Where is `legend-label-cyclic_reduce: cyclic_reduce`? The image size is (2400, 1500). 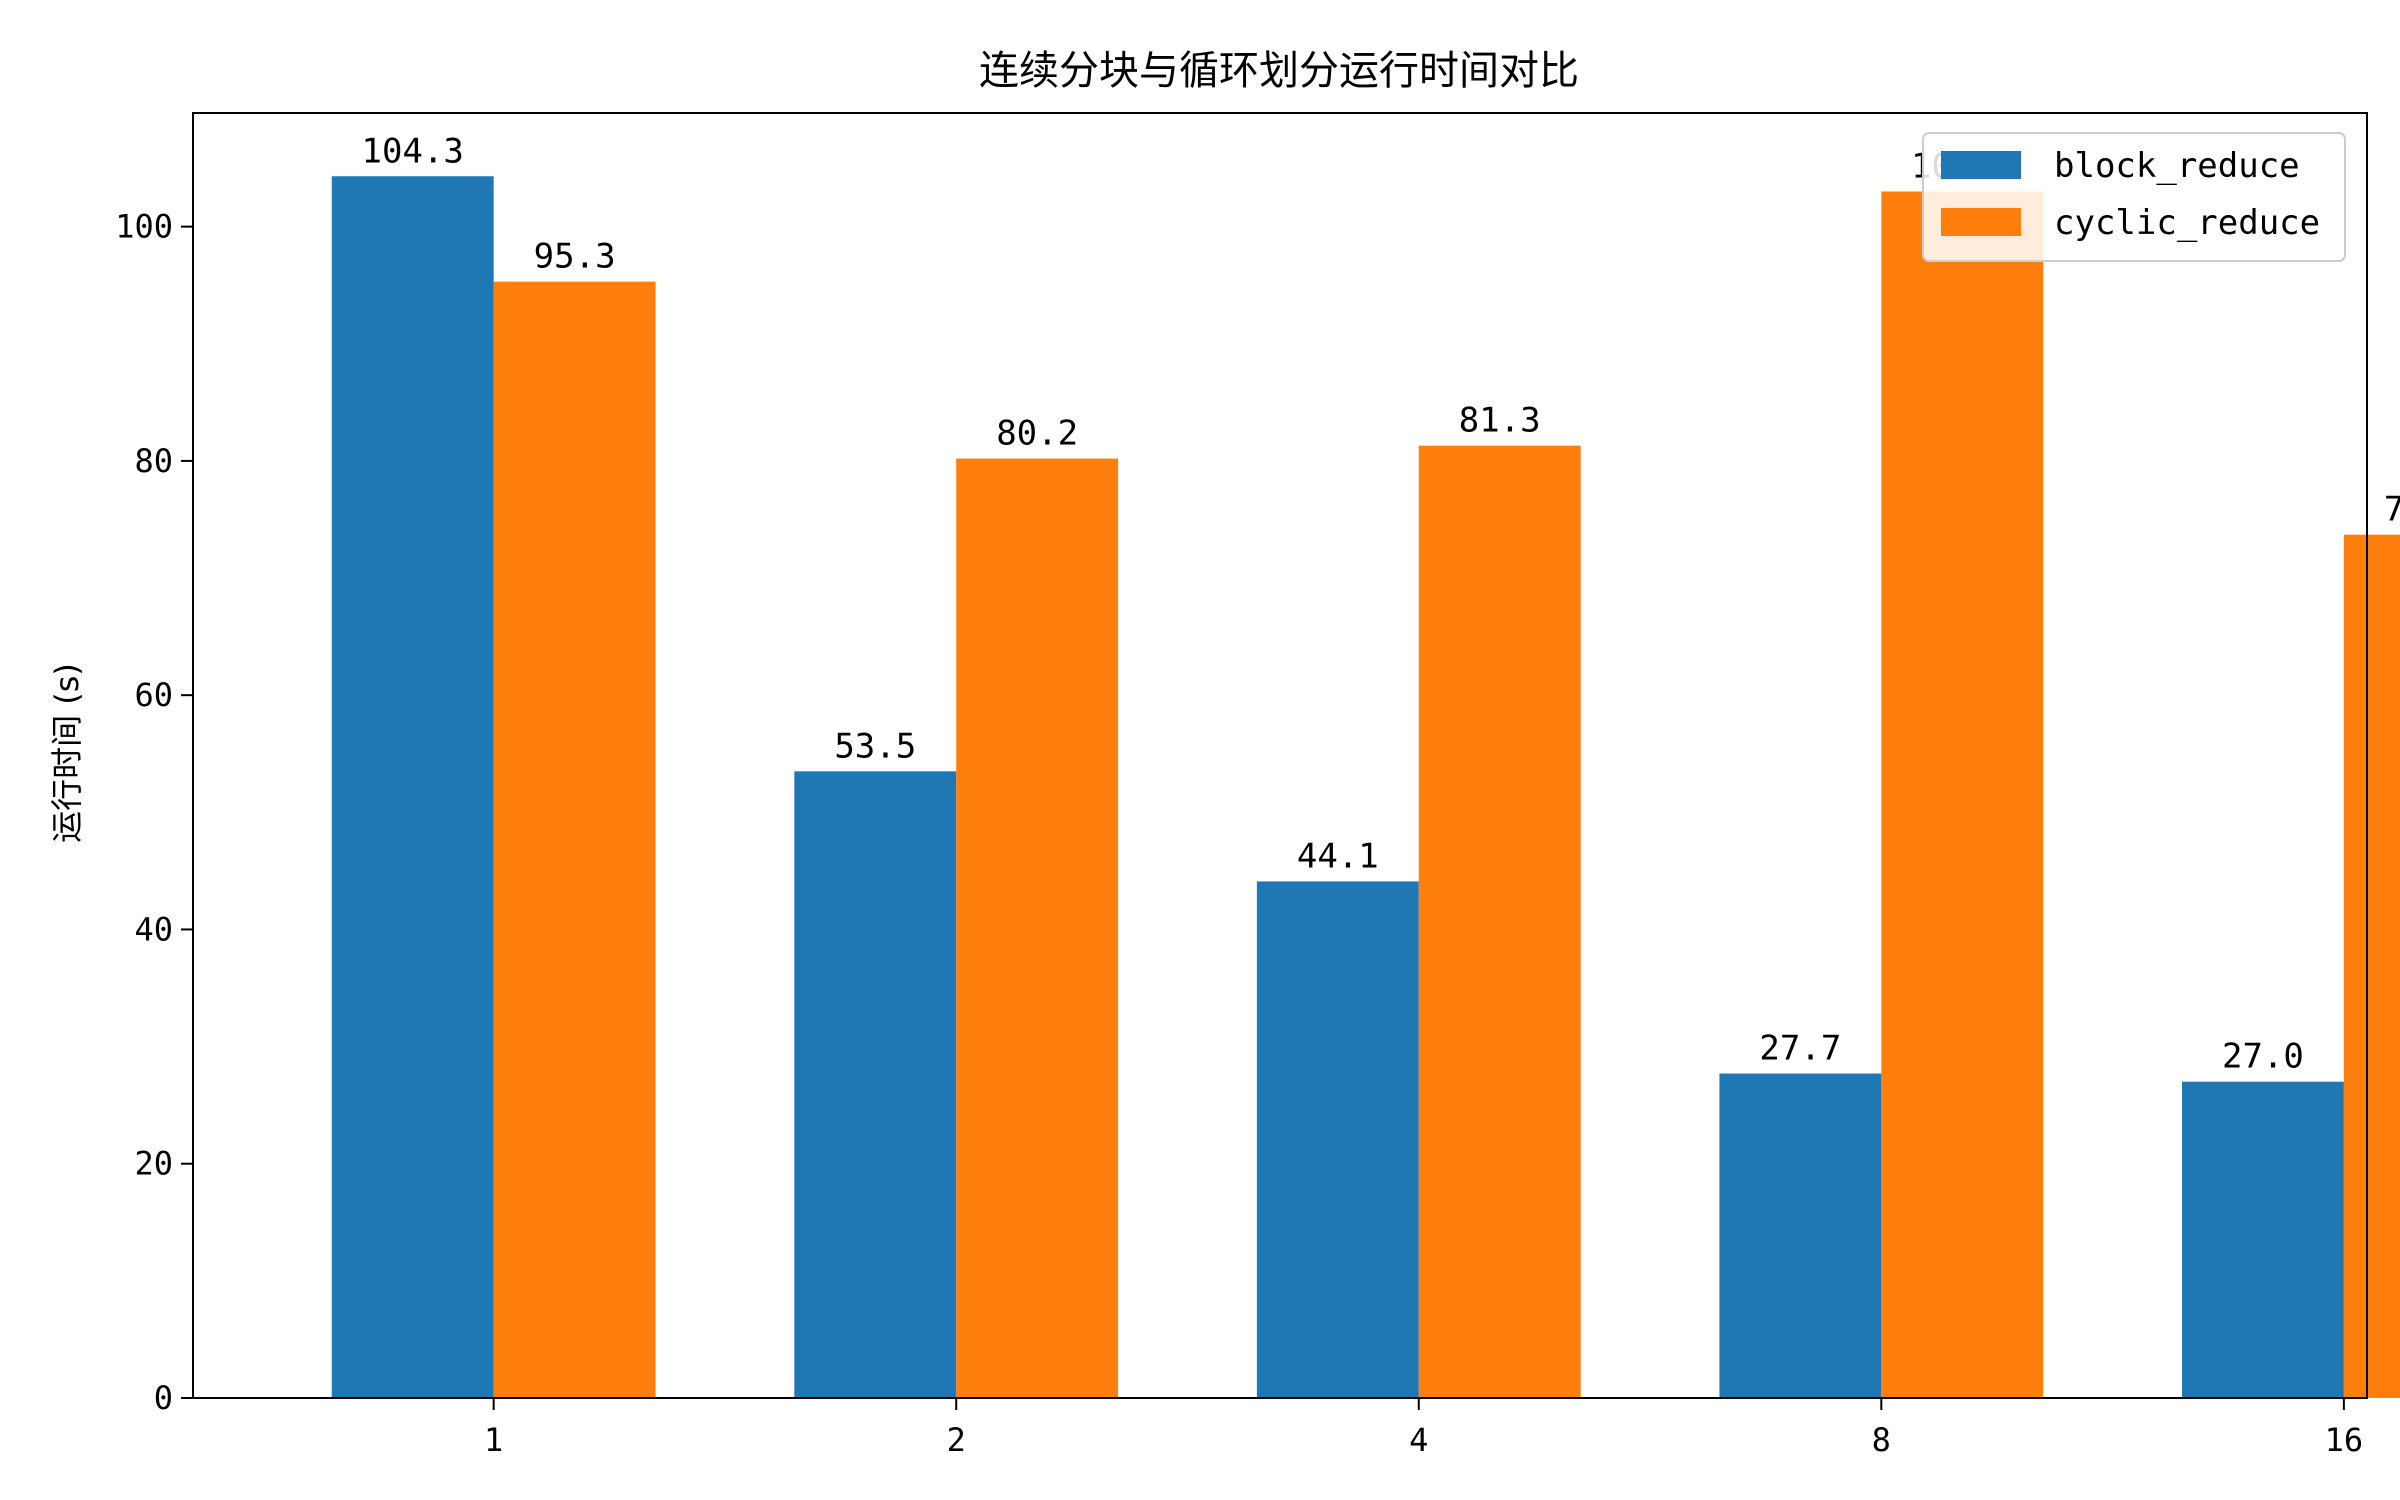 legend-label-cyclic_reduce: cyclic_reduce is located at coordinates (2187, 223).